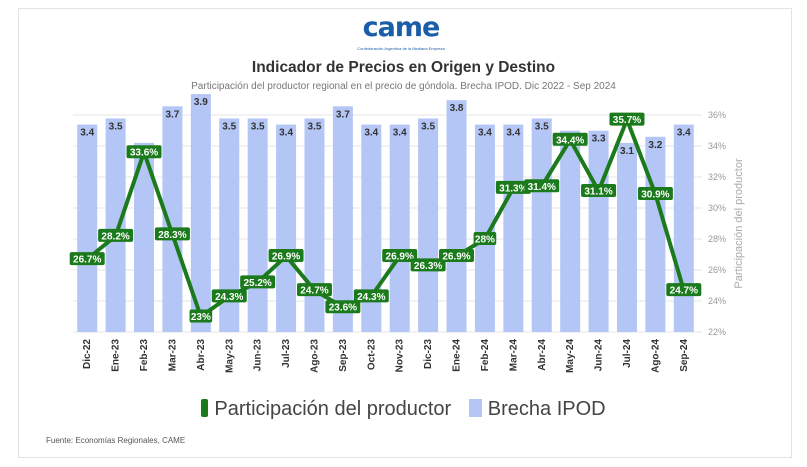  Describe the element at coordinates (717, 146) in the screenshot. I see `y2-tick-label: 34%` at that location.